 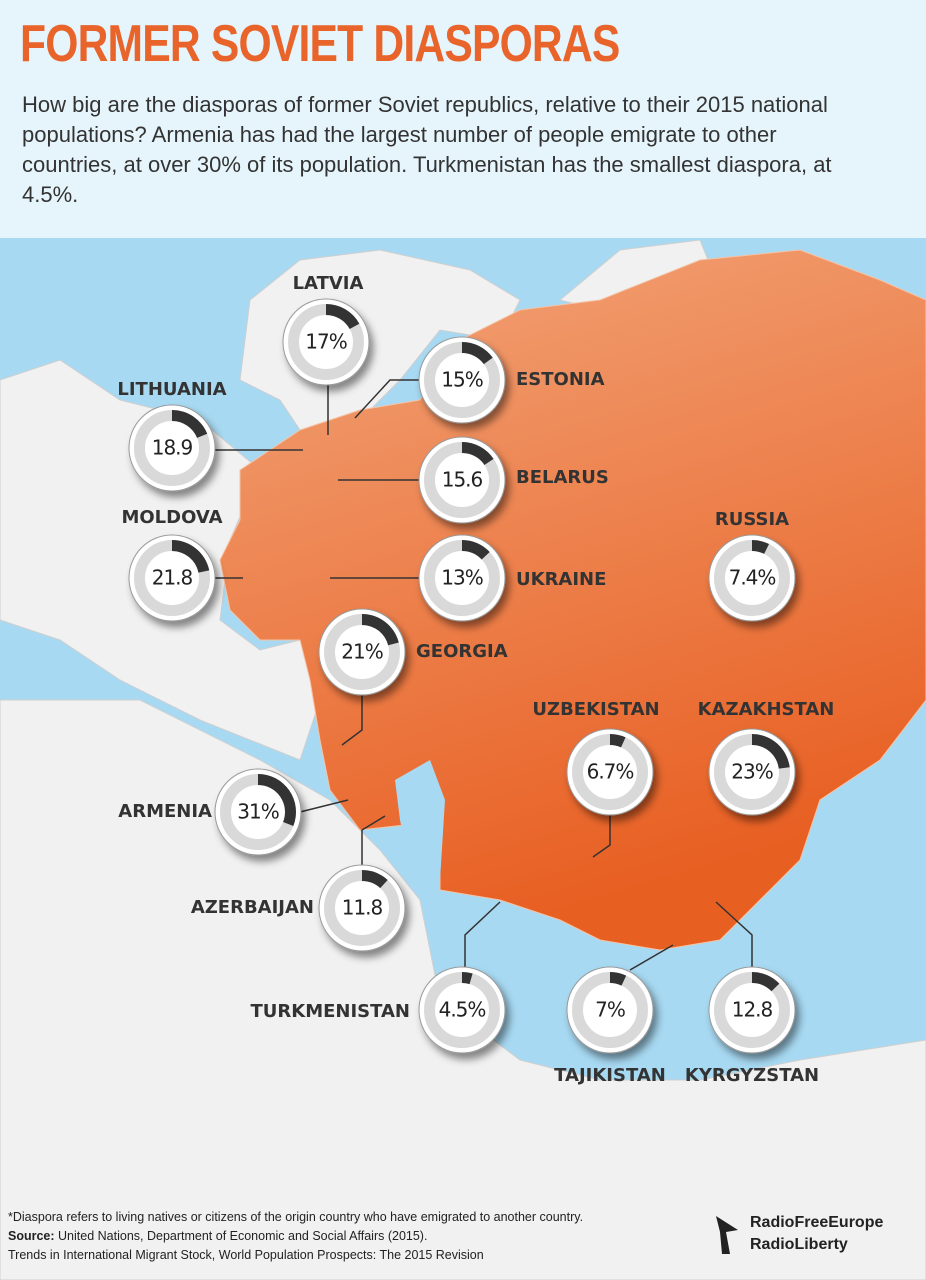 What do you see at coordinates (610, 1075) in the screenshot?
I see `country-label: TAJIKISTAN` at bounding box center [610, 1075].